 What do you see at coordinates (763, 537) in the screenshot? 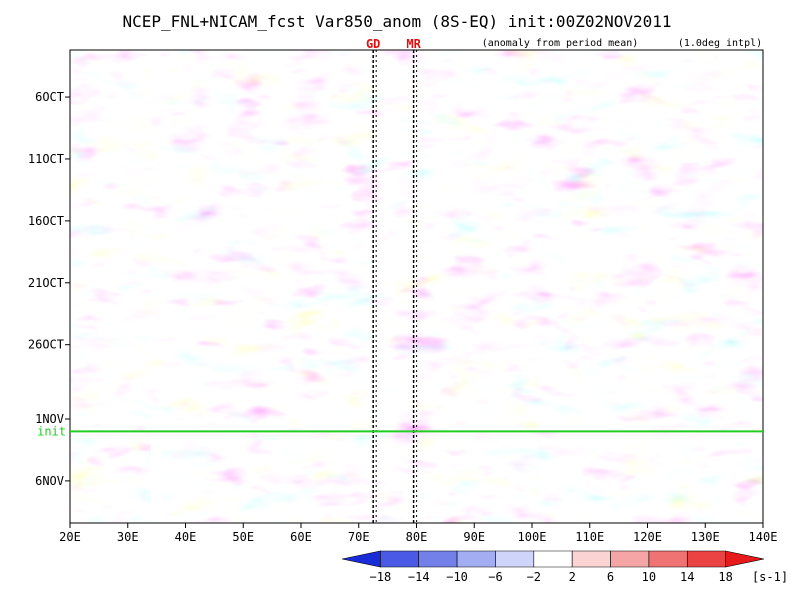
I see `x-tick-label: 140E` at bounding box center [763, 537].